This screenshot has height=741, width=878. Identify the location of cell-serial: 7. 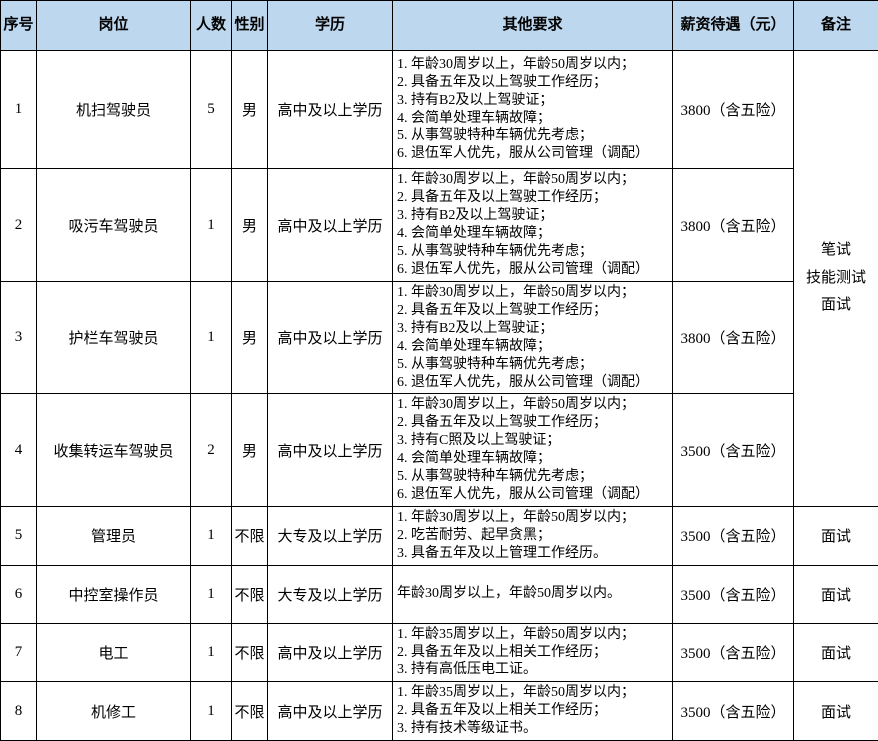
(19, 652).